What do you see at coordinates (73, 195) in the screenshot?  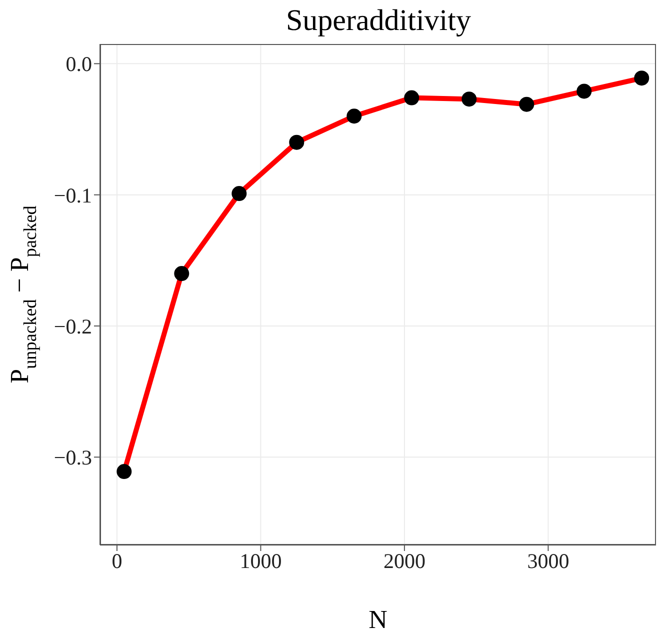 I see `y-tick-label: −0.1` at bounding box center [73, 195].